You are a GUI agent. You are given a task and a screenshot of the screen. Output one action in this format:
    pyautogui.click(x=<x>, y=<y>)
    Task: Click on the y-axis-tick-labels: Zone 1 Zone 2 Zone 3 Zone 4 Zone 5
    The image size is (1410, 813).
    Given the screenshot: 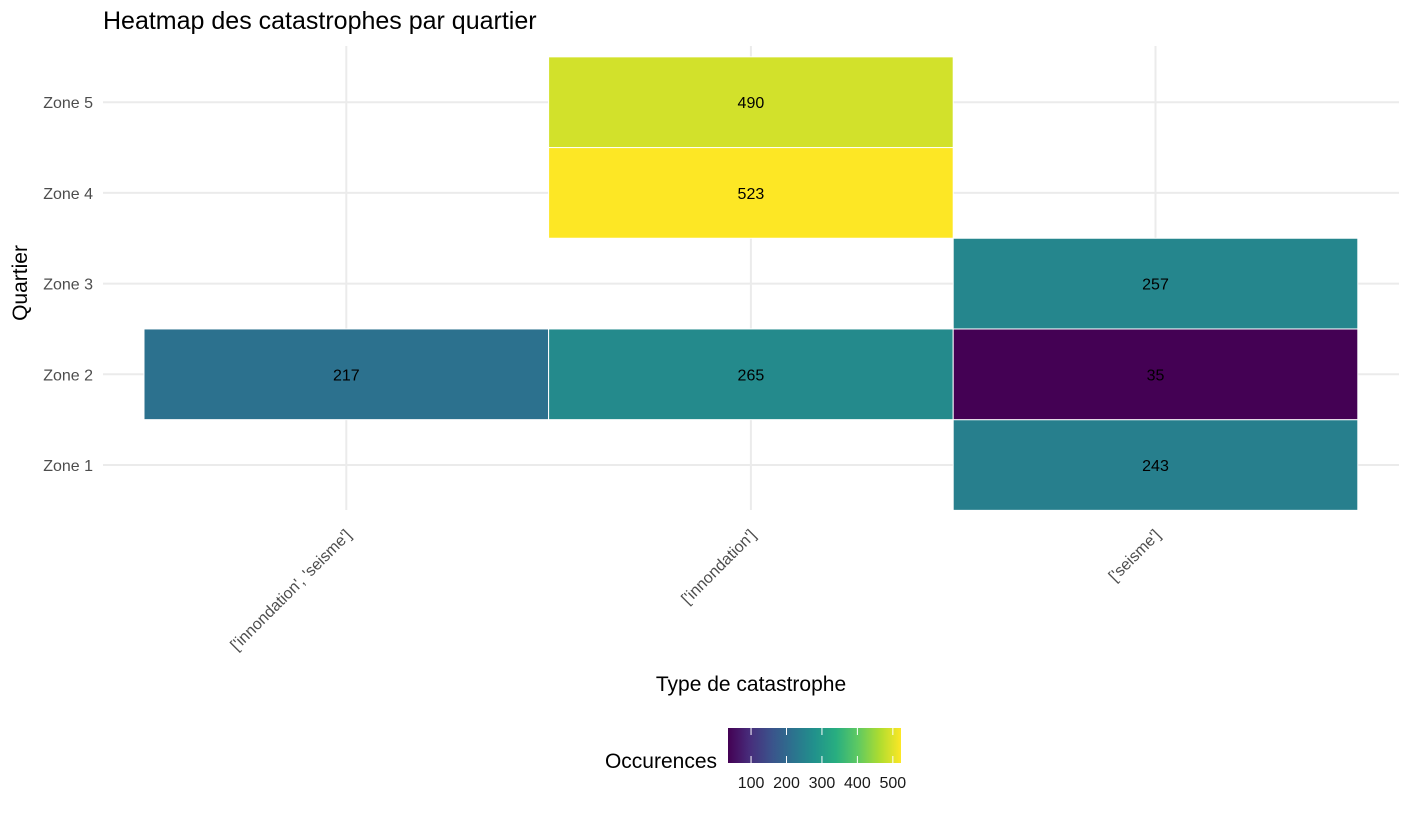 What is the action you would take?
    pyautogui.click(x=68, y=285)
    